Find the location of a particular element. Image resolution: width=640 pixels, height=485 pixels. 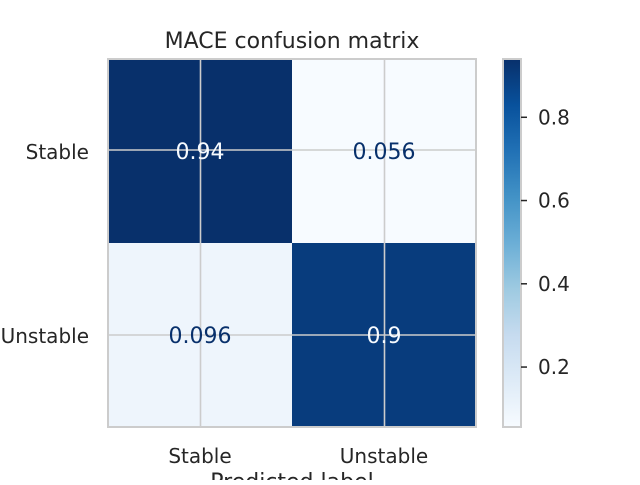

colorbar-tick-label: 0.2 is located at coordinates (554, 367).